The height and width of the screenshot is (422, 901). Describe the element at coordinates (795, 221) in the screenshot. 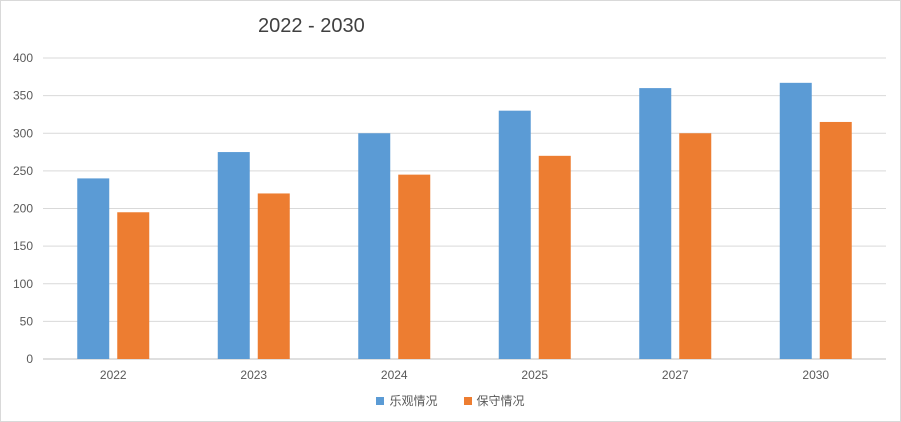

I see `bar-optimistic-2030` at that location.